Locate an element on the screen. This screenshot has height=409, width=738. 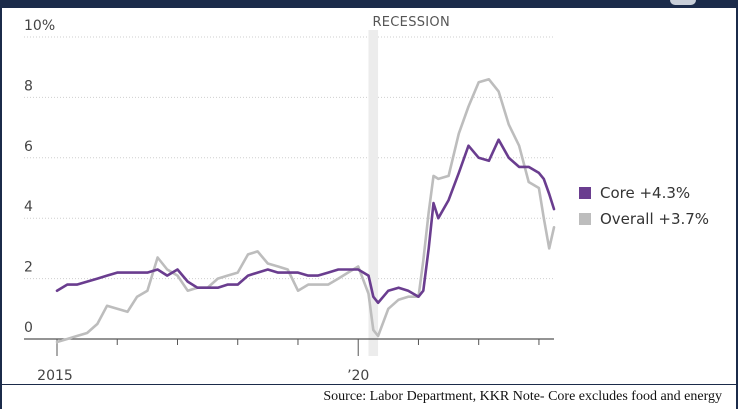
legend-label: Core +4.3% is located at coordinates (645, 193).